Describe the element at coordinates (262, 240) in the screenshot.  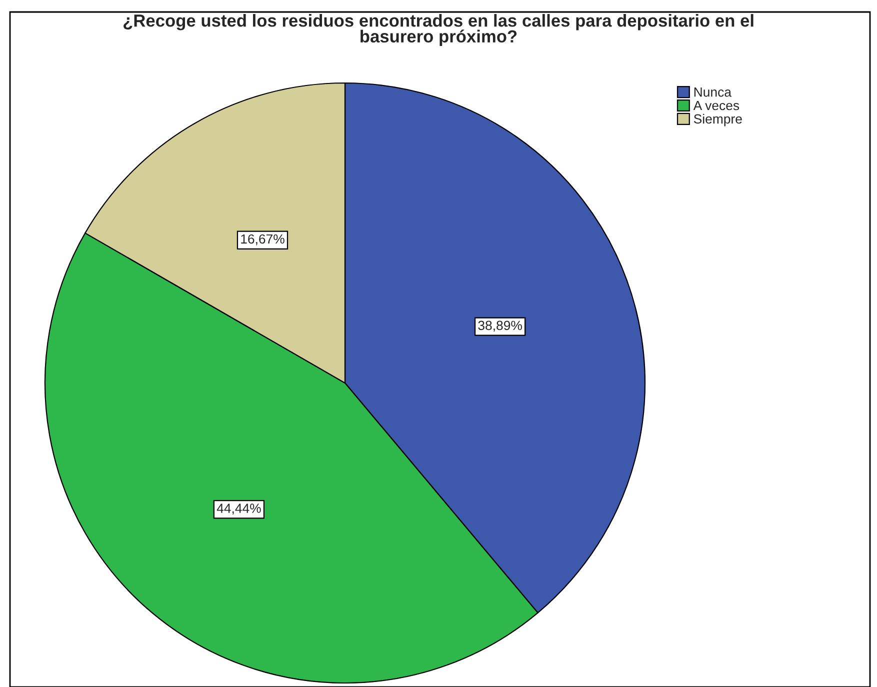
I see `data-label: 16,67%` at that location.